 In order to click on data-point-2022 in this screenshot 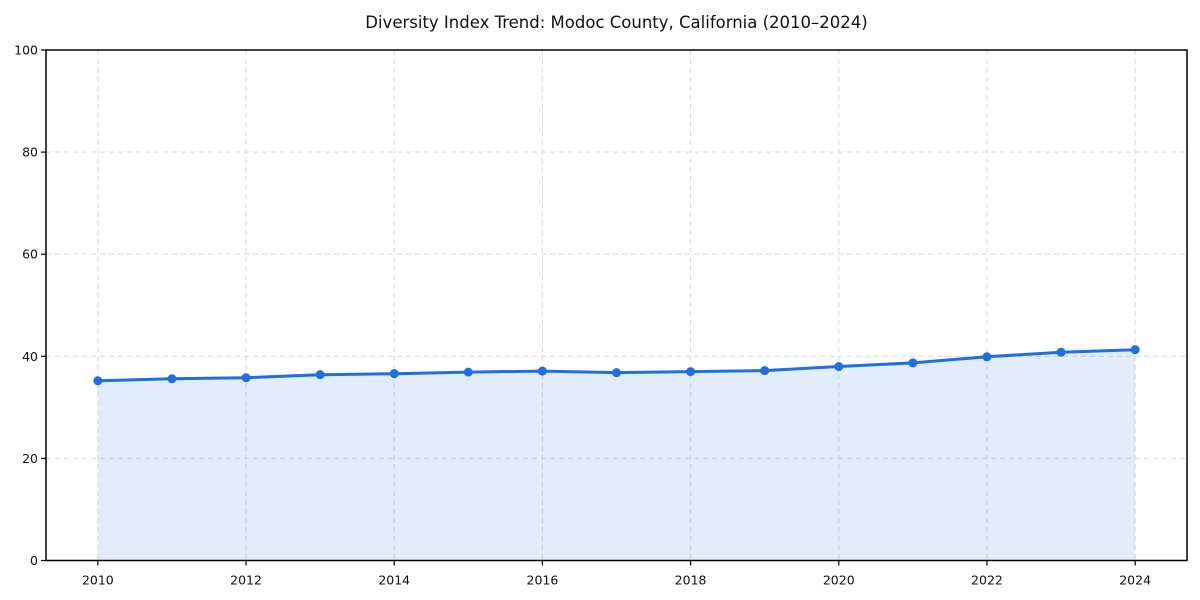, I will do `click(987, 357)`.